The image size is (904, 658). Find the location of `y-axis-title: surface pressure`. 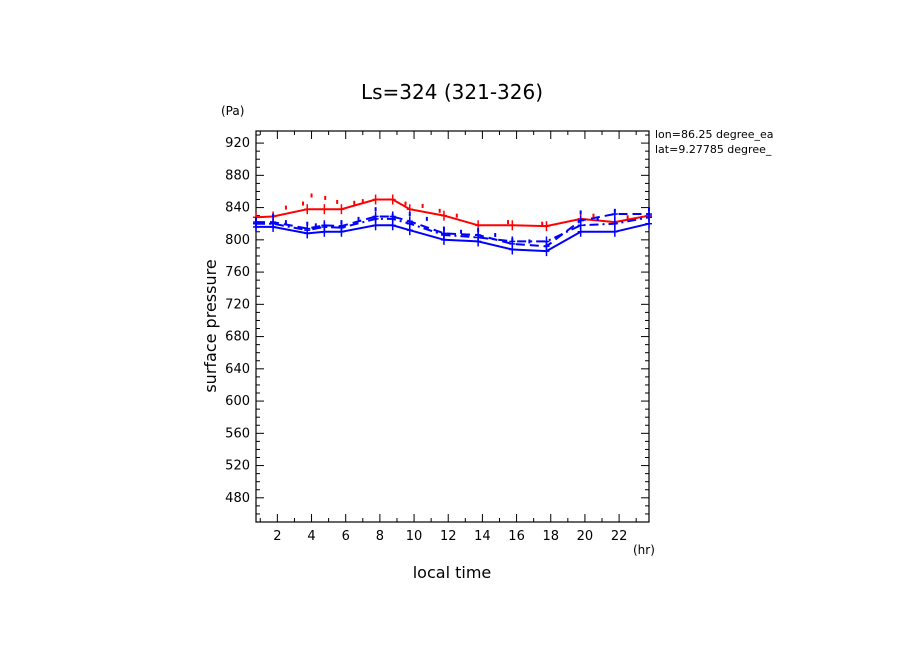

y-axis-title: surface pressure is located at coordinates (210, 325).